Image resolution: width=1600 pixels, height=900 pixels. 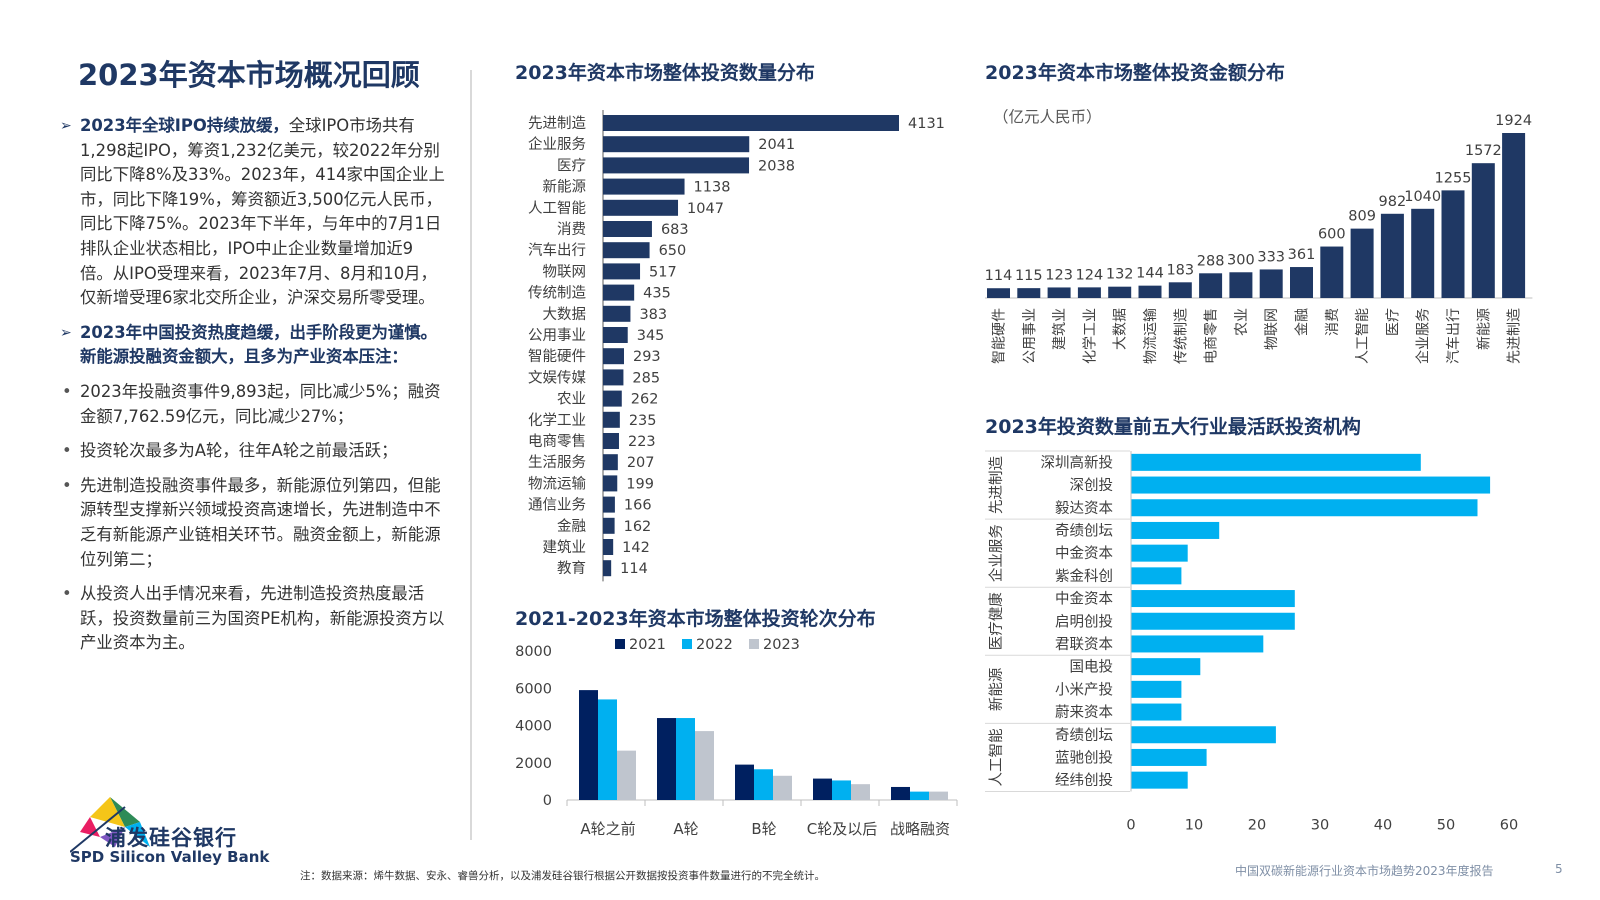 What do you see at coordinates (1121, 329) in the screenshot?
I see `amount-category-label: 大数据` at bounding box center [1121, 329].